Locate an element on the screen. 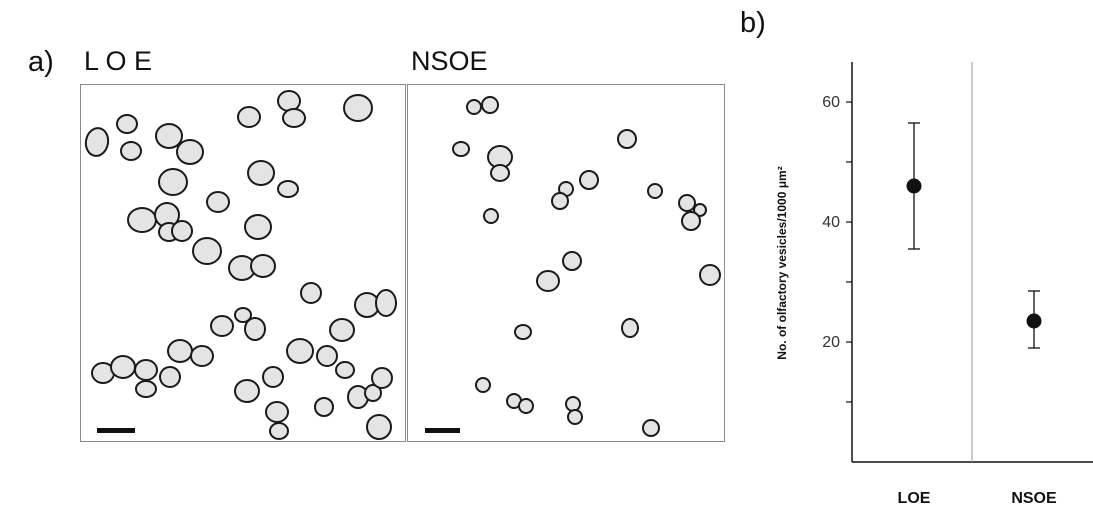 The image size is (1093, 509). y-tick-label: 40 is located at coordinates (831, 222).